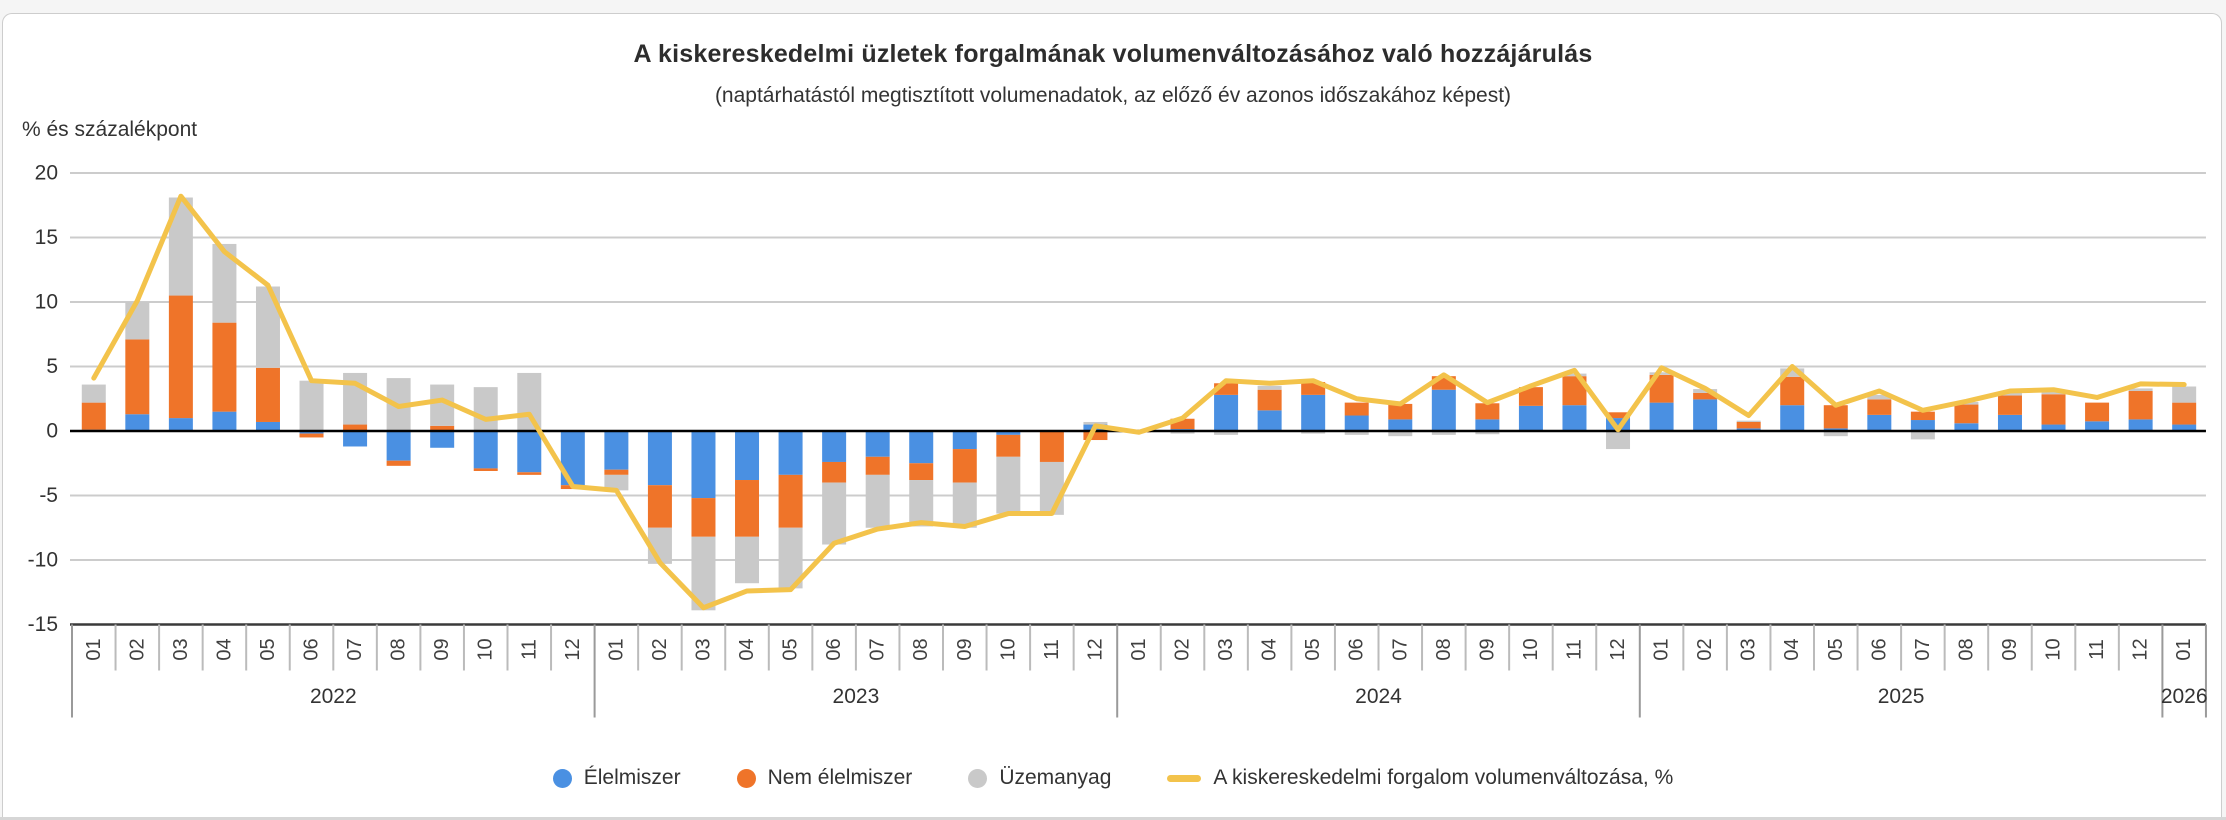  What do you see at coordinates (48, 495) in the screenshot?
I see `y-tick-label: -5` at bounding box center [48, 495].